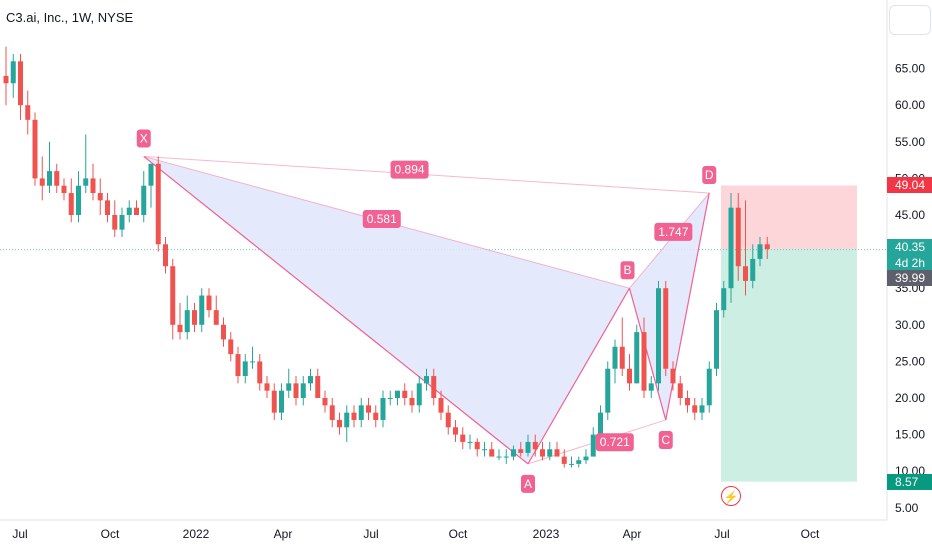 The image size is (932, 550). I want to click on entry-price-tag: 39.99, so click(909, 277).